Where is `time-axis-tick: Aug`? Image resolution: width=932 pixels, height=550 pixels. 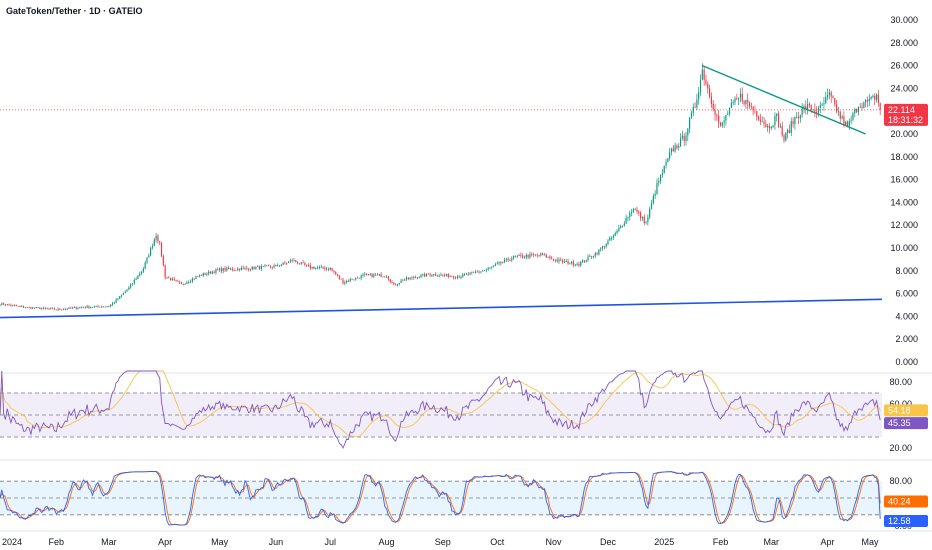 time-axis-tick: Aug is located at coordinates (387, 542).